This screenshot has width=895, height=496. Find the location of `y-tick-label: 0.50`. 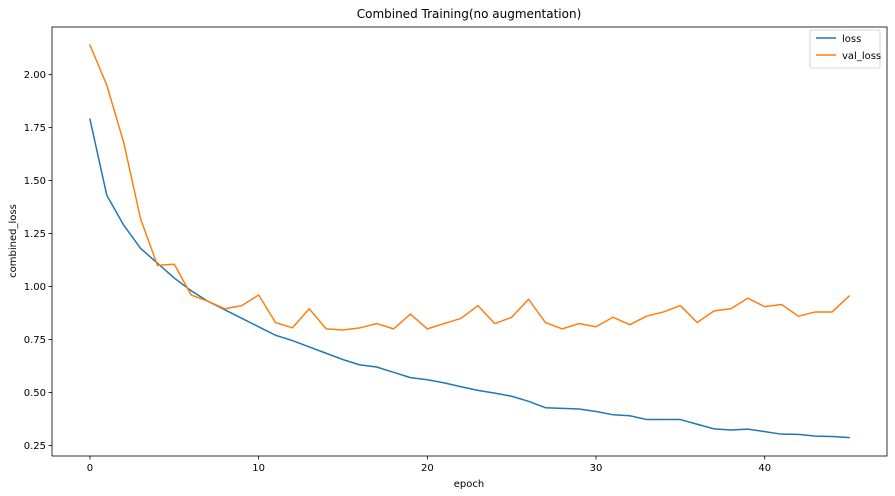

y-tick-label: 0.50 is located at coordinates (35, 393).